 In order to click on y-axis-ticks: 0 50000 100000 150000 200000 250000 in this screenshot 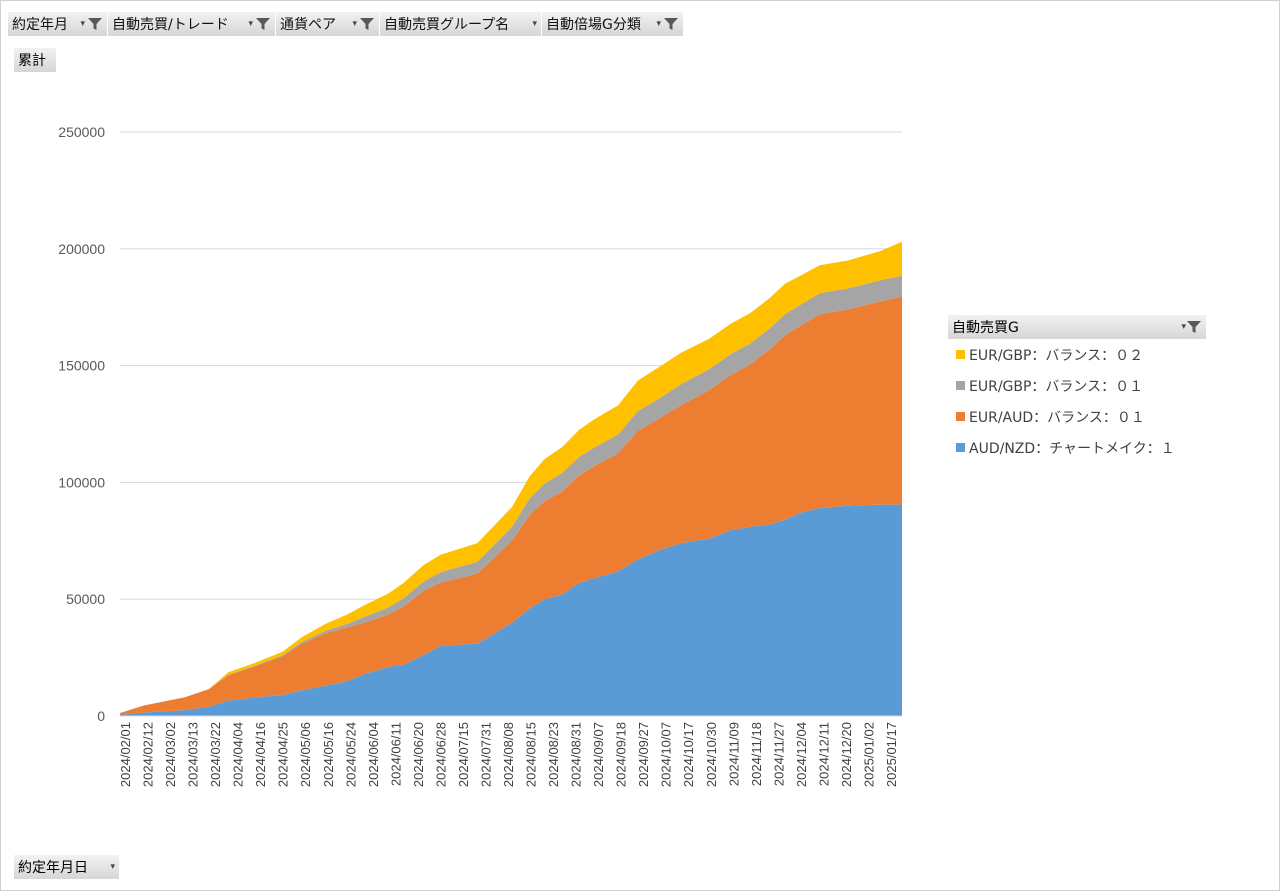, I will do `click(81, 424)`.